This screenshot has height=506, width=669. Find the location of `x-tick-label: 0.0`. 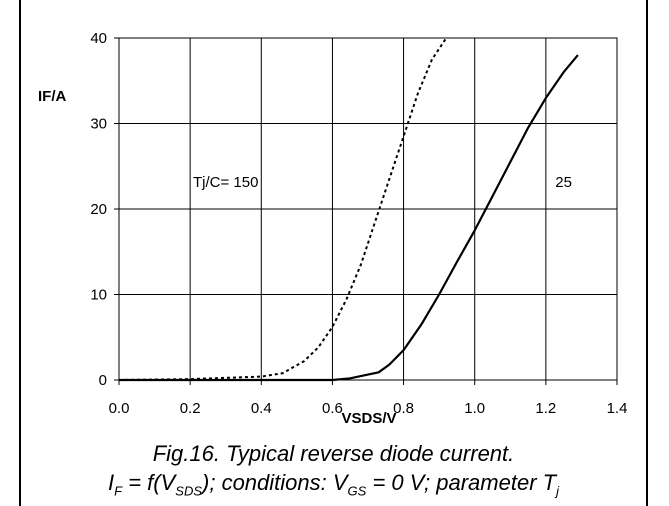

x-tick-label: 0.0 is located at coordinates (119, 408).